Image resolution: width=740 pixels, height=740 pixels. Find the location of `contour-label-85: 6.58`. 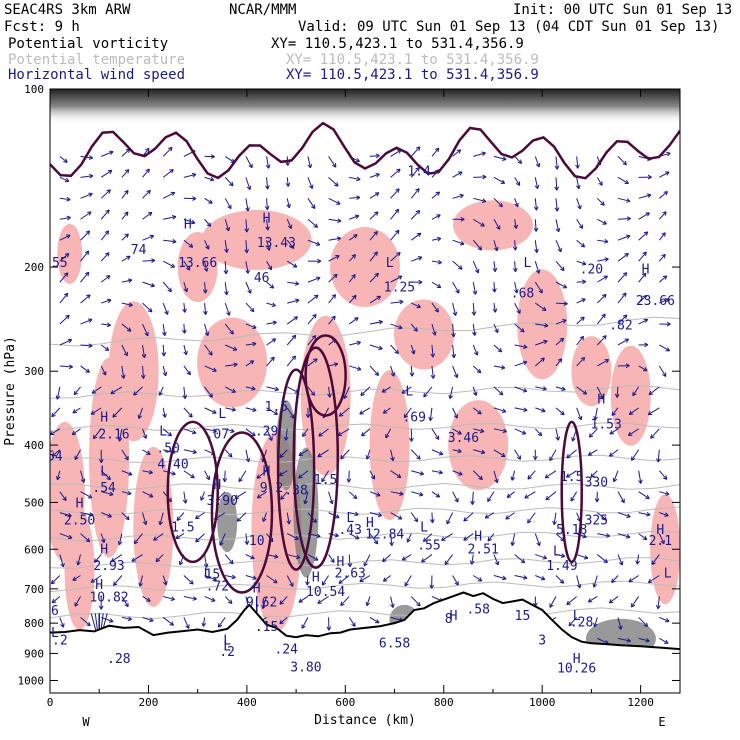

contour-label-85: 6.58 is located at coordinates (394, 644).